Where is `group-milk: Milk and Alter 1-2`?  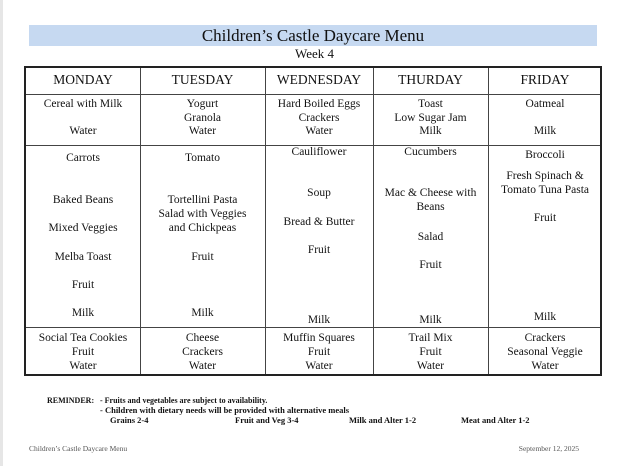 group-milk: Milk and Alter 1-2 is located at coordinates (383, 420).